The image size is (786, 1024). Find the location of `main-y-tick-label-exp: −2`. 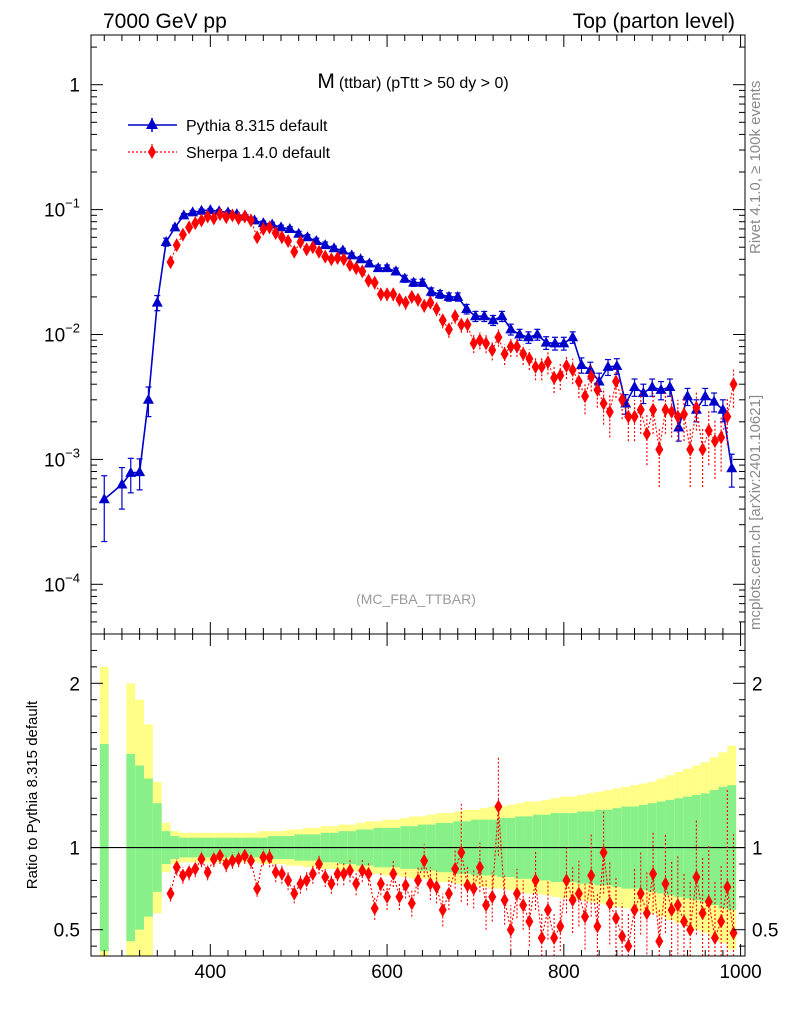

main-y-tick-label-exp: −2 is located at coordinates (72, 328).